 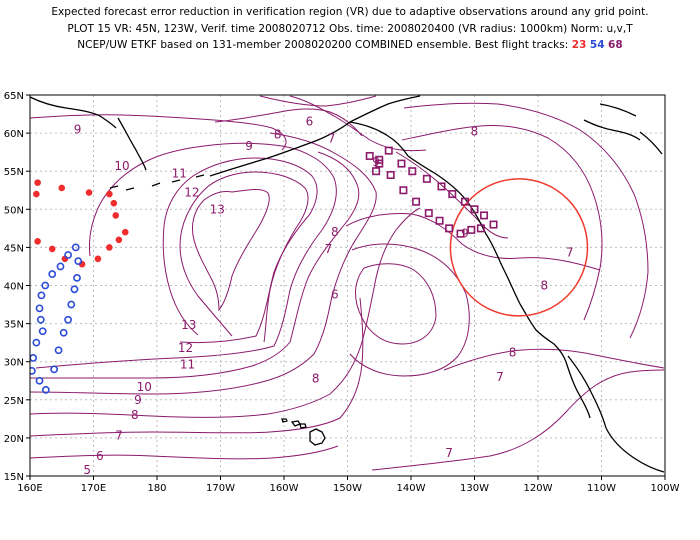 I want to click on hawaii-maui-oahu, so click(x=294, y=423).